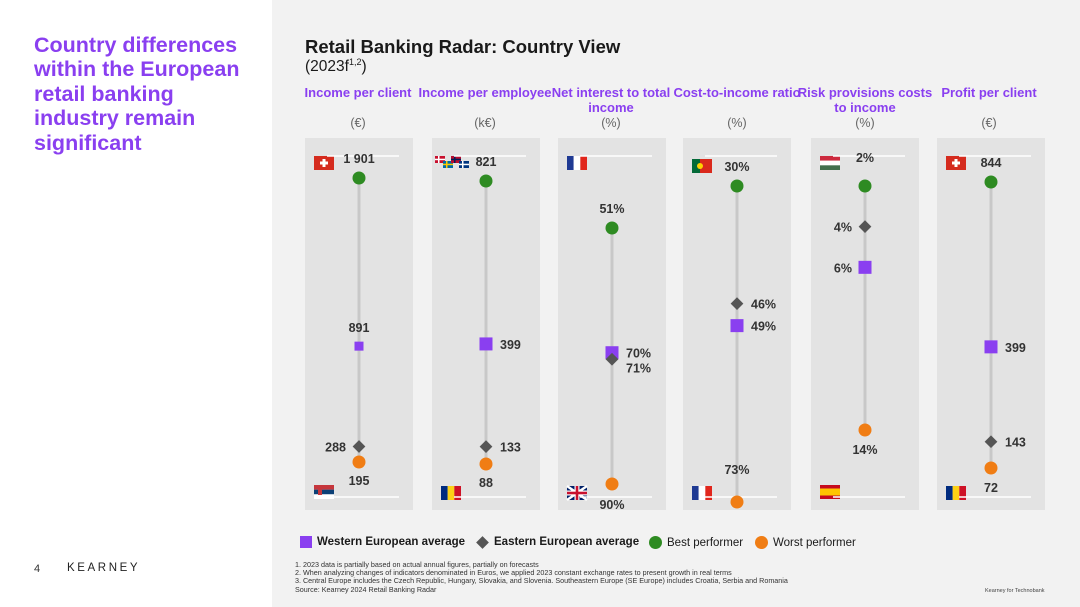 Image resolution: width=1080 pixels, height=607 pixels. Describe the element at coordinates (763, 327) in the screenshot. I see `western-label-4: 49%` at that location.